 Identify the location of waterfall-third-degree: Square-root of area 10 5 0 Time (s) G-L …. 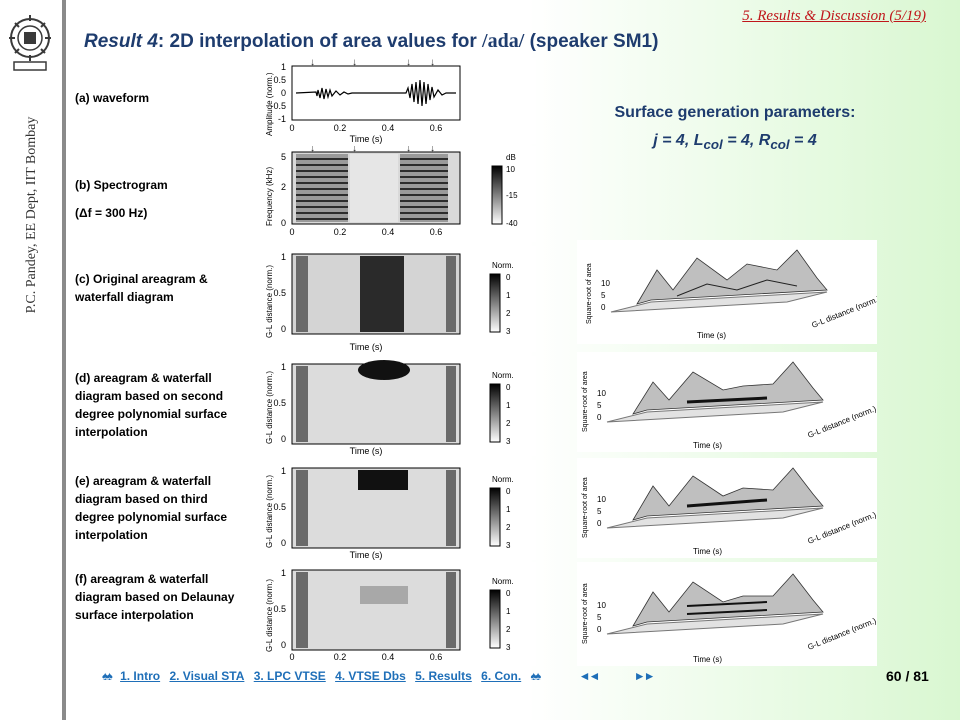
(727, 508).